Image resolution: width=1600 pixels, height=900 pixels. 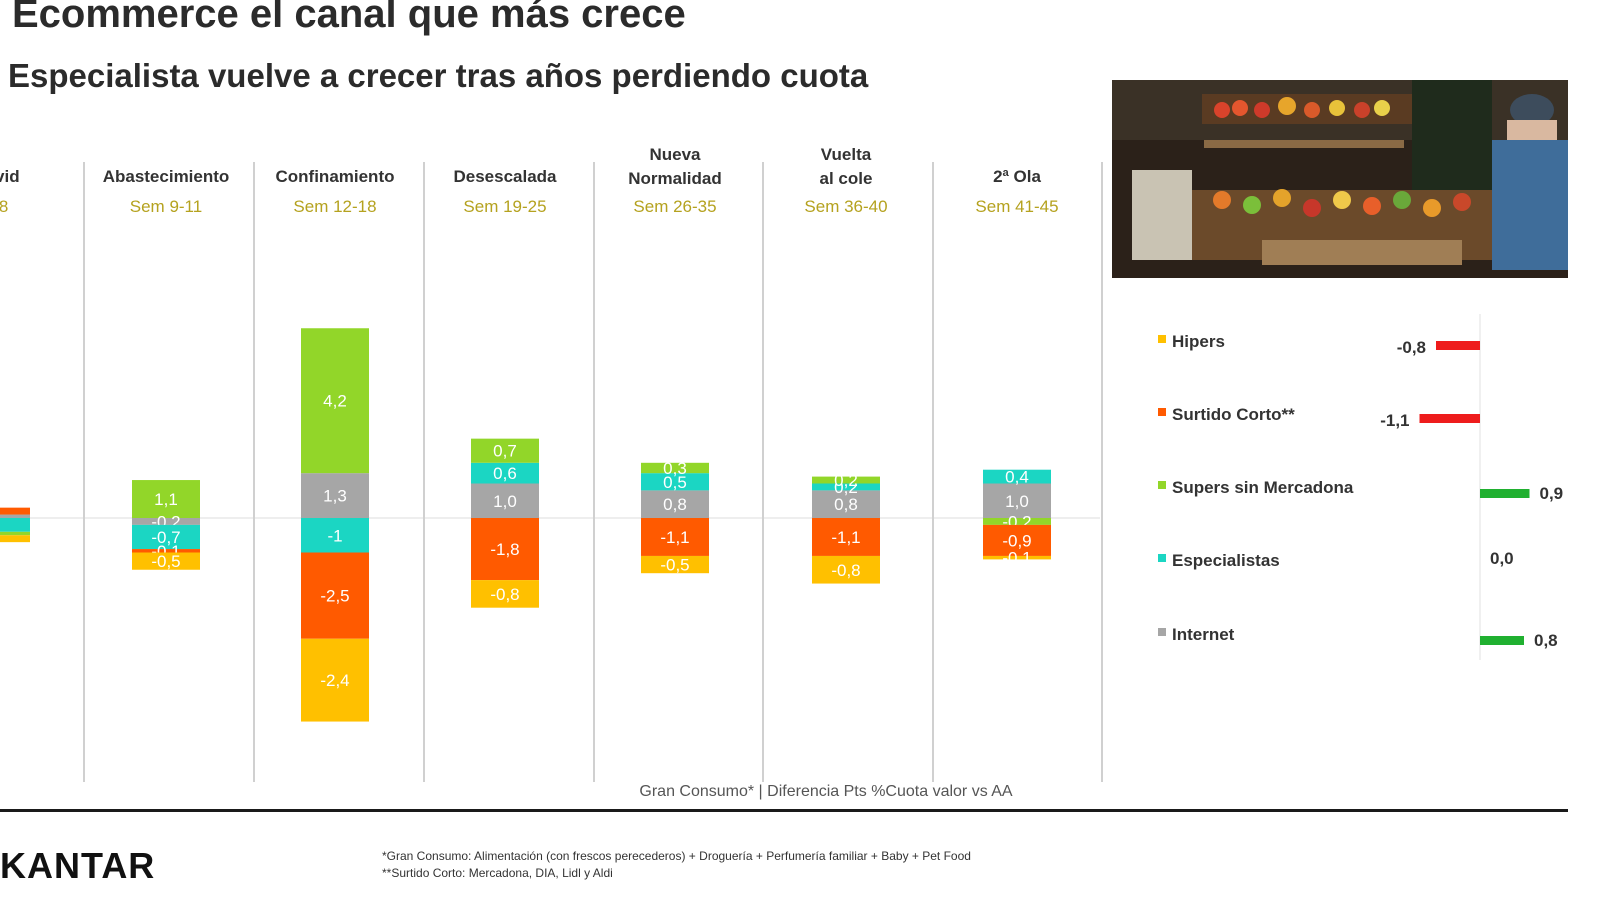 I want to click on data-label-5-2: 0,2, so click(x=846, y=480).